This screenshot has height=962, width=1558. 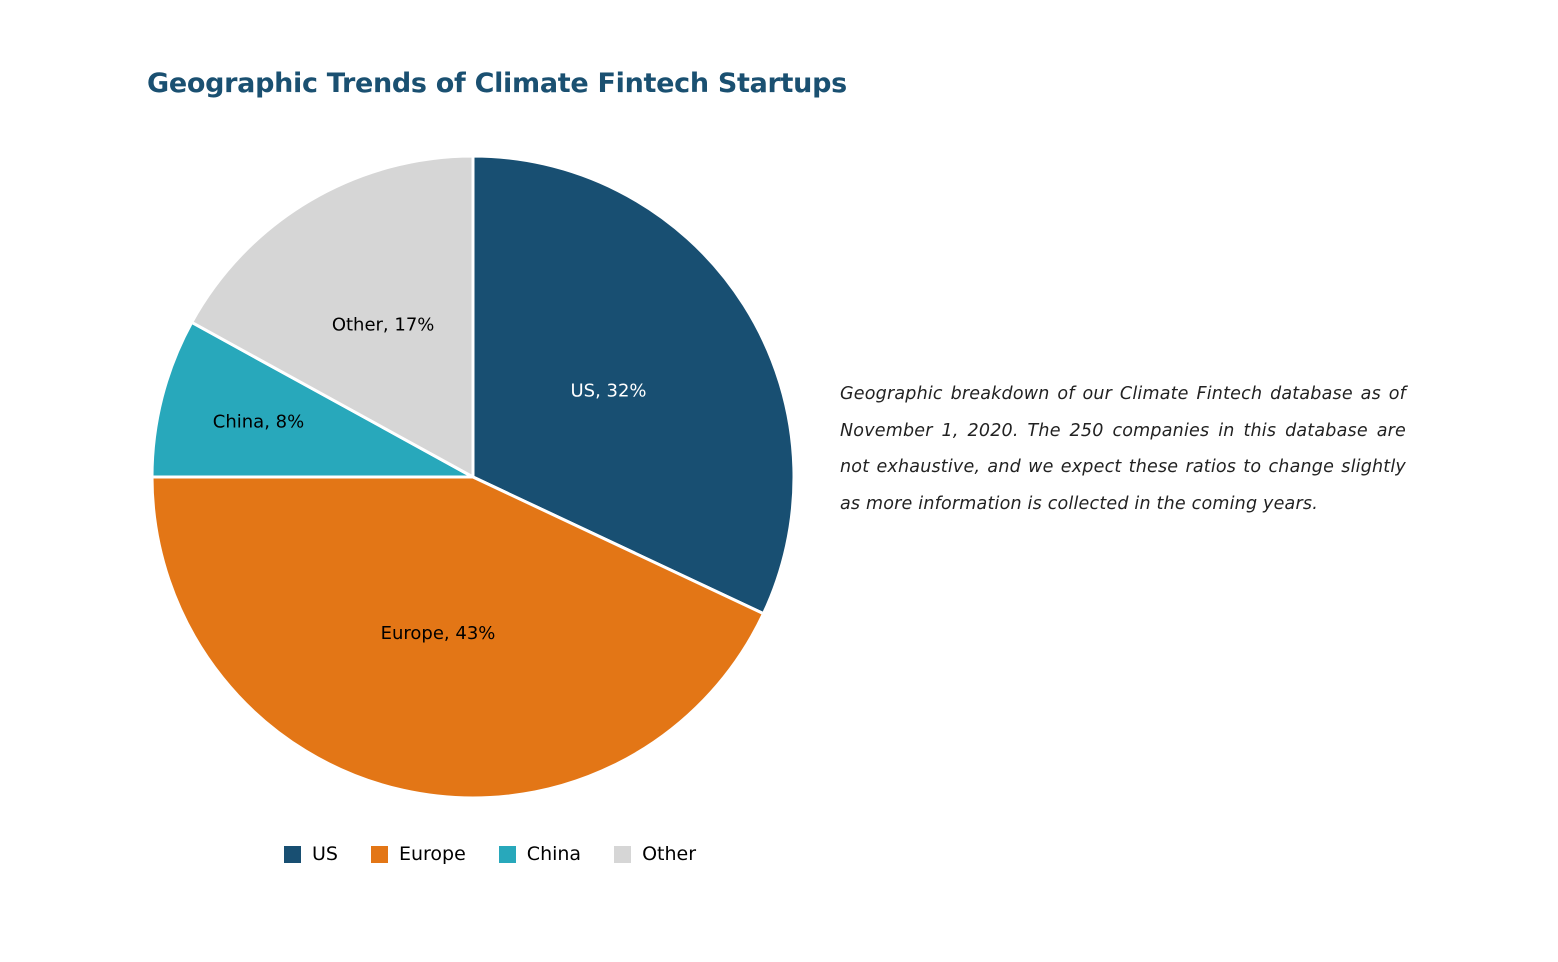 I want to click on pie-slice-europe, so click(x=457, y=637).